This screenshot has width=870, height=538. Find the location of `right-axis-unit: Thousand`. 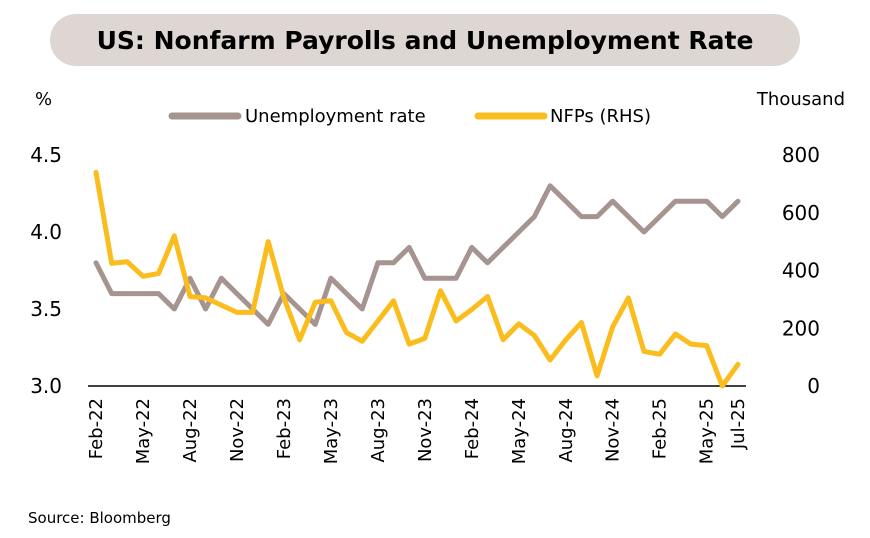

right-axis-unit: Thousand is located at coordinates (800, 99).